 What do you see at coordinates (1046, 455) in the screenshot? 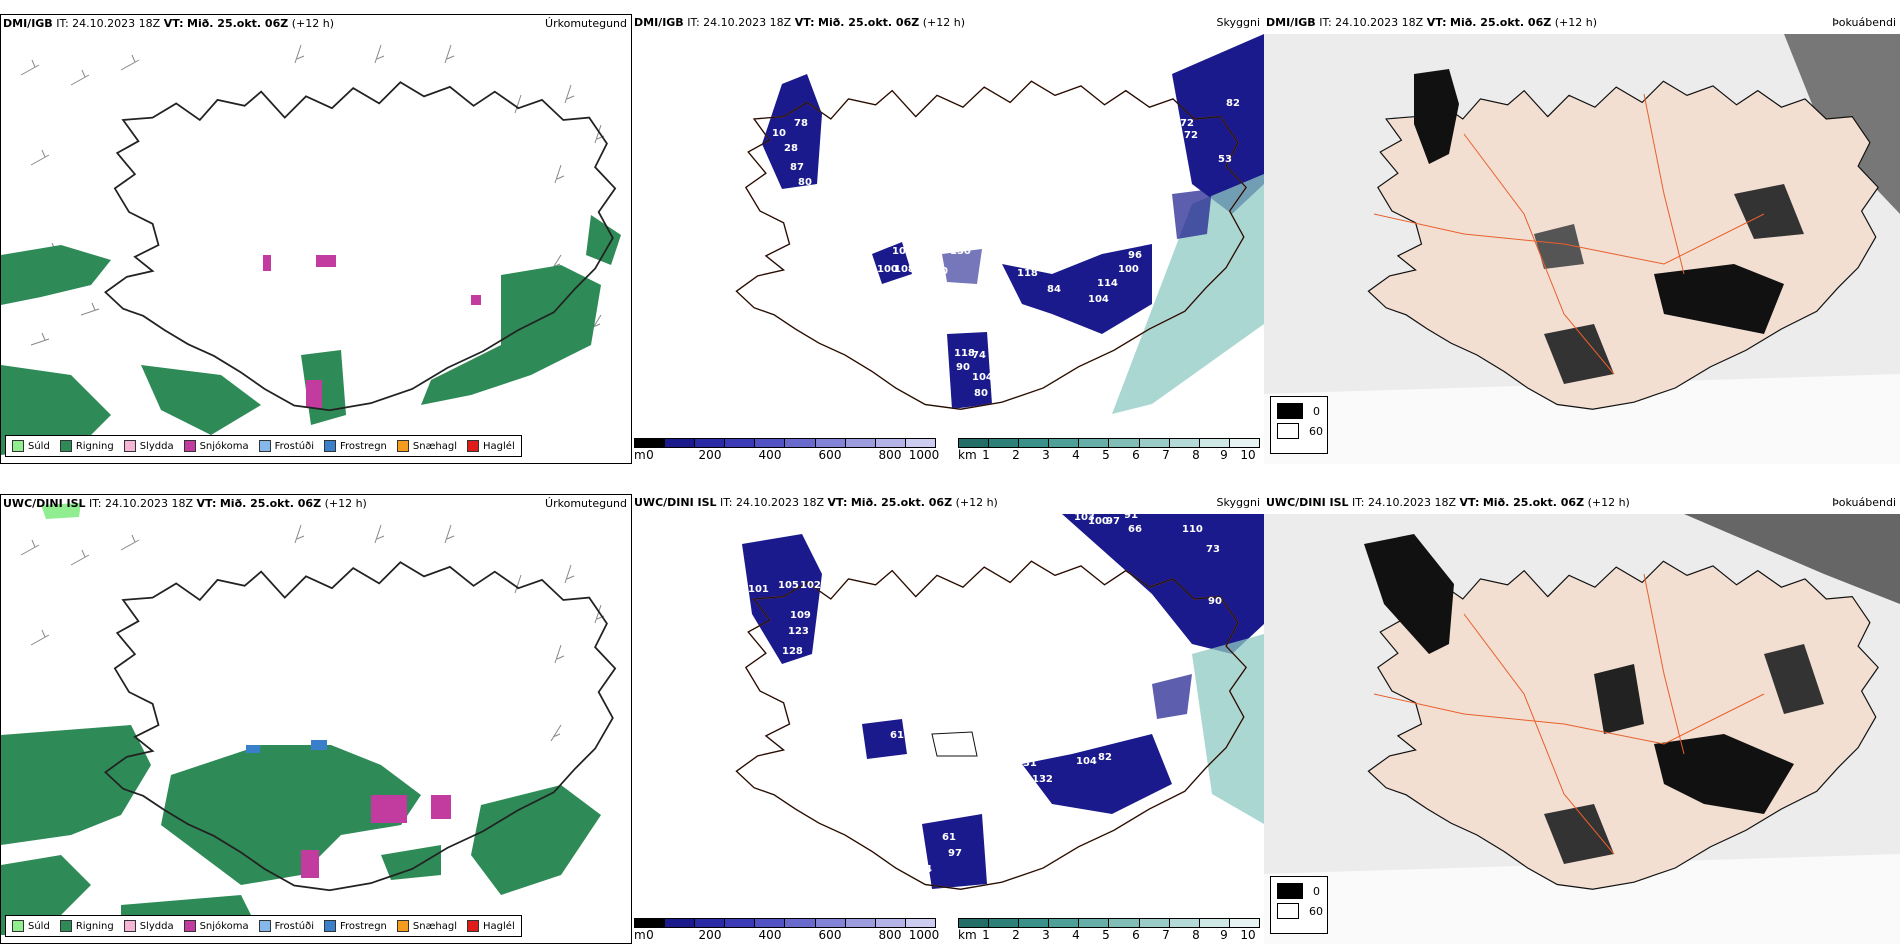
I see `scale-tick: 3` at bounding box center [1046, 455].